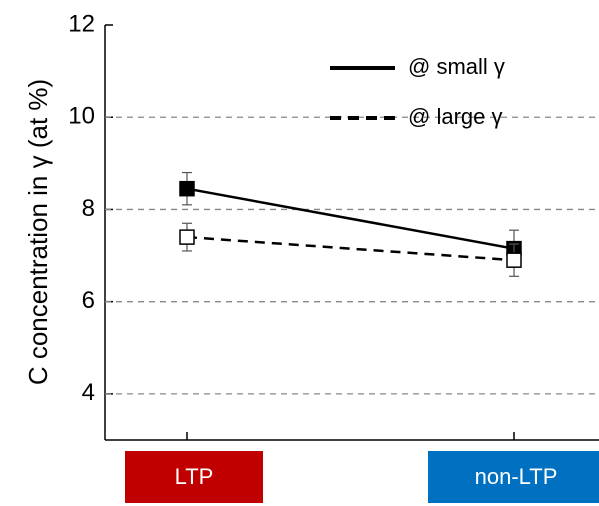 This screenshot has height=506, width=599. I want to click on x-tick-label: non-LTP, so click(516, 476).